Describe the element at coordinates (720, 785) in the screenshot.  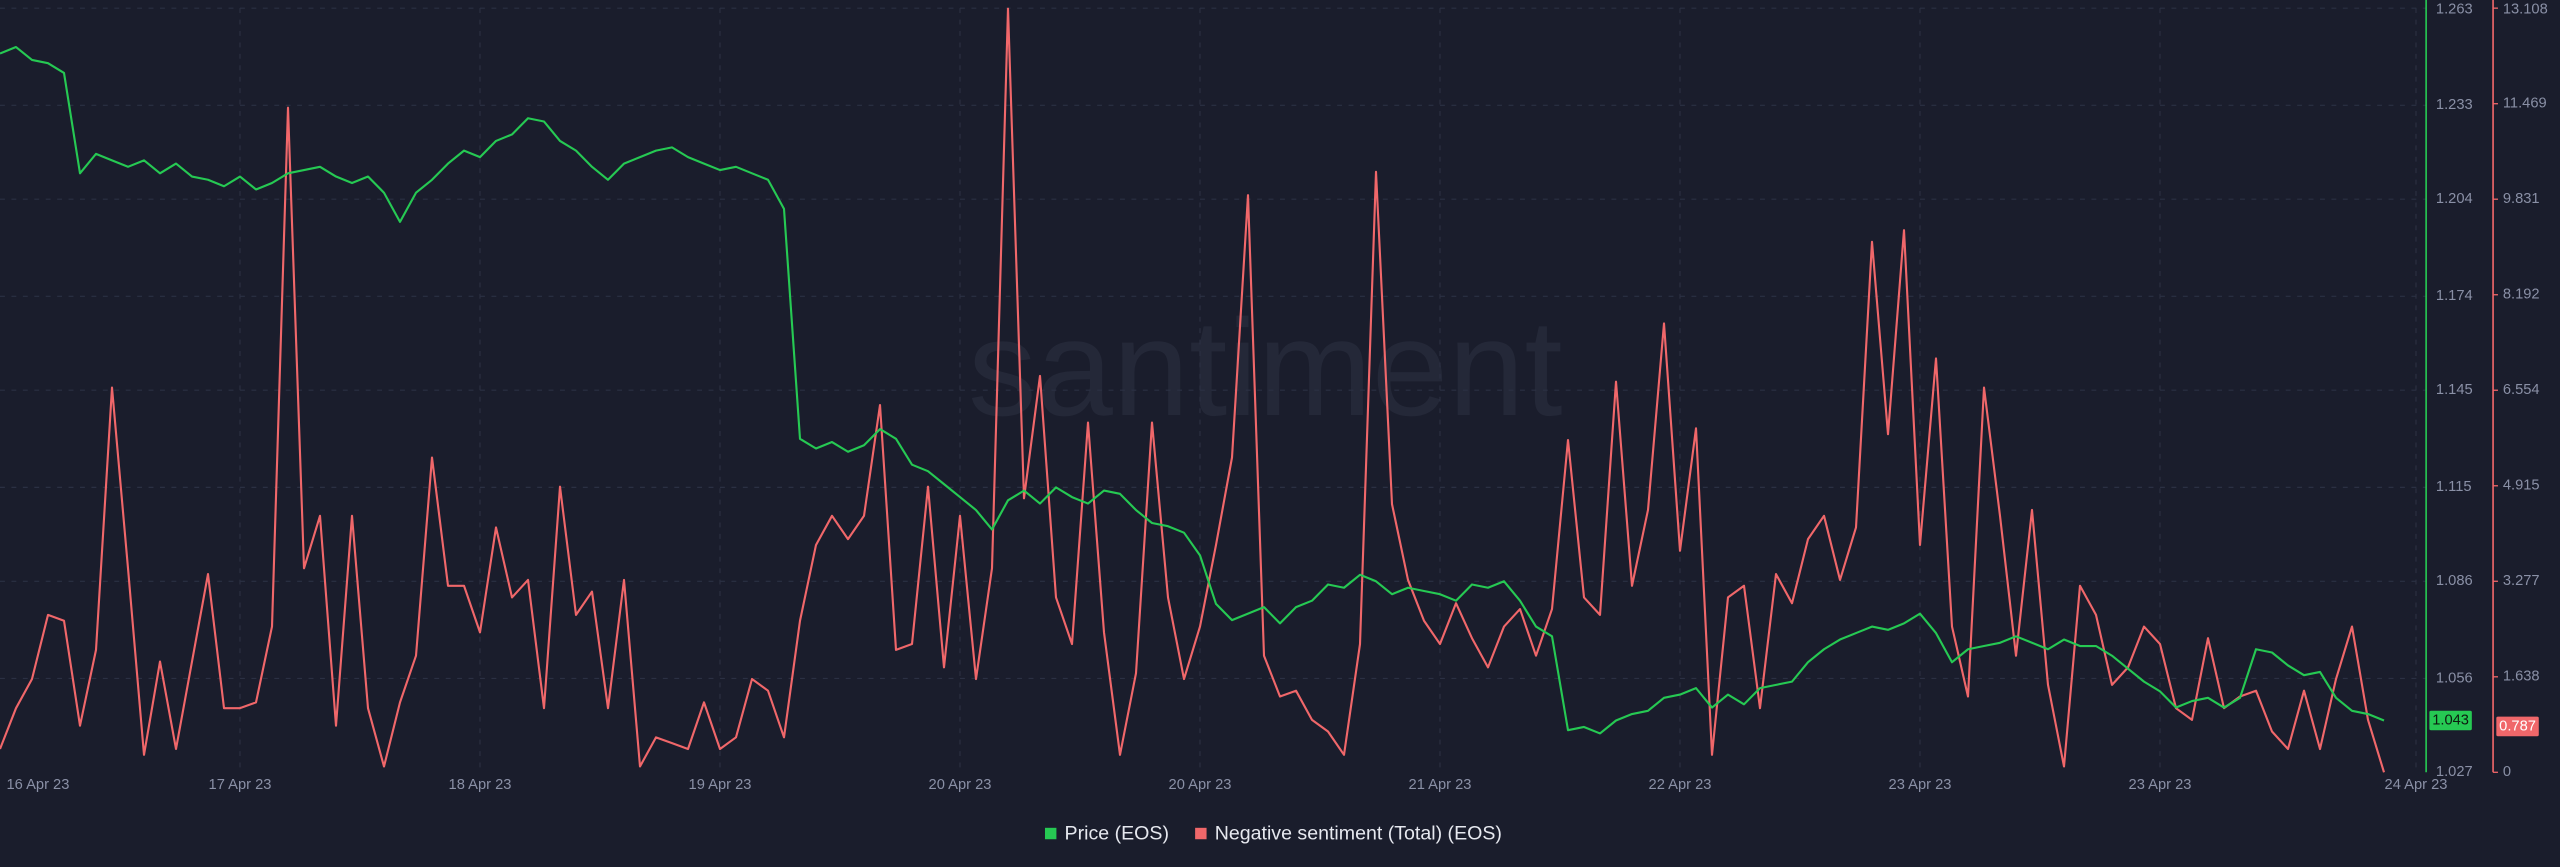
I see `x-tick-label: 19 Apr 23` at that location.